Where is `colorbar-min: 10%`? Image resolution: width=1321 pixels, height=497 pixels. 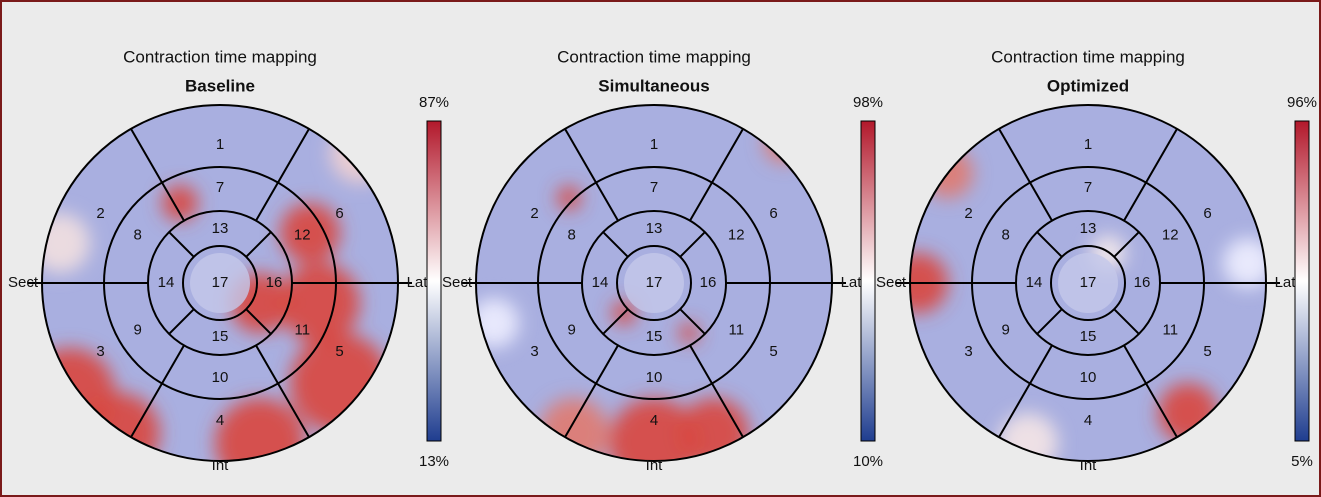
colorbar-min: 10% is located at coordinates (868, 461).